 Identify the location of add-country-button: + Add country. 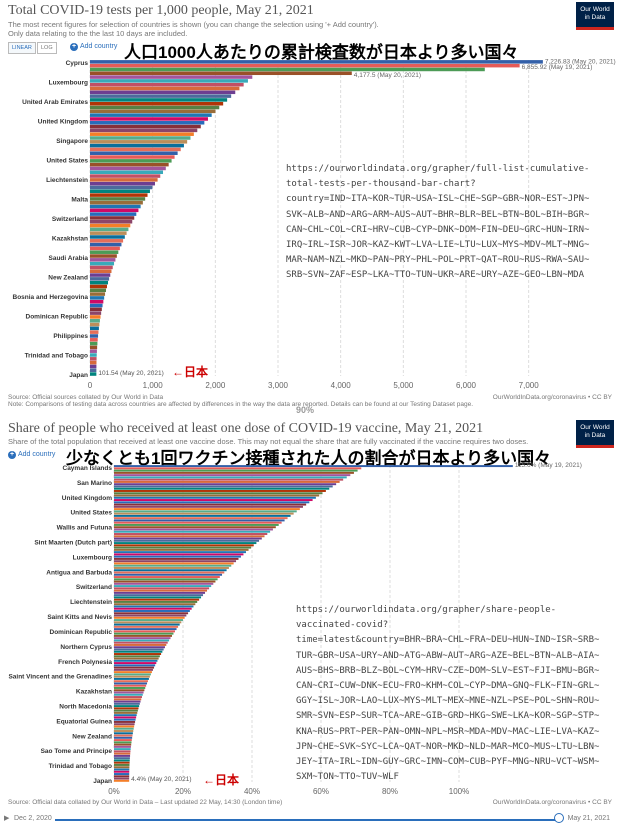
(93, 47).